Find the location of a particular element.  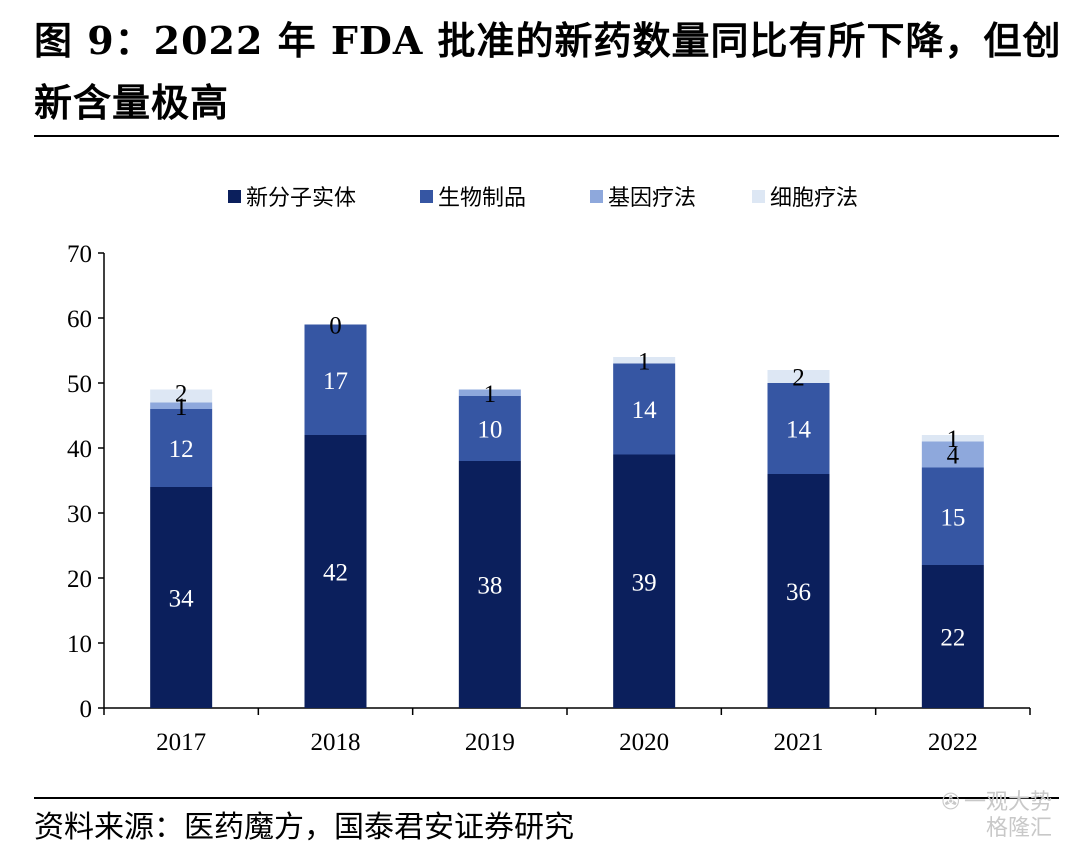

y-tick-label-0: 0 is located at coordinates (86, 709).